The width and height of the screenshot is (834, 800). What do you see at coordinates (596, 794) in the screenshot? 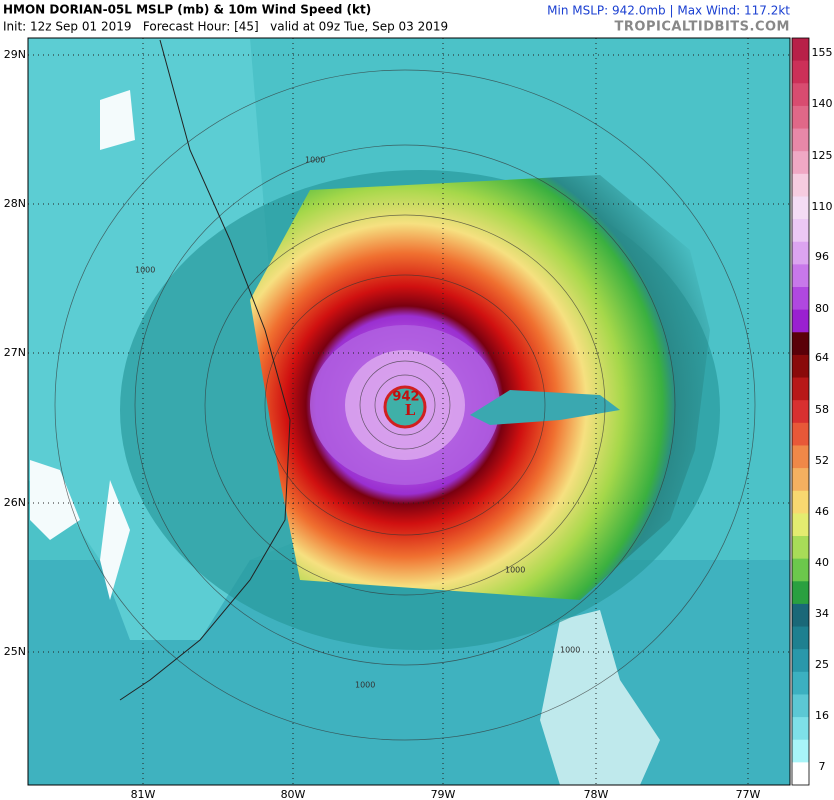
I see `lon-label: 78W` at bounding box center [596, 794].